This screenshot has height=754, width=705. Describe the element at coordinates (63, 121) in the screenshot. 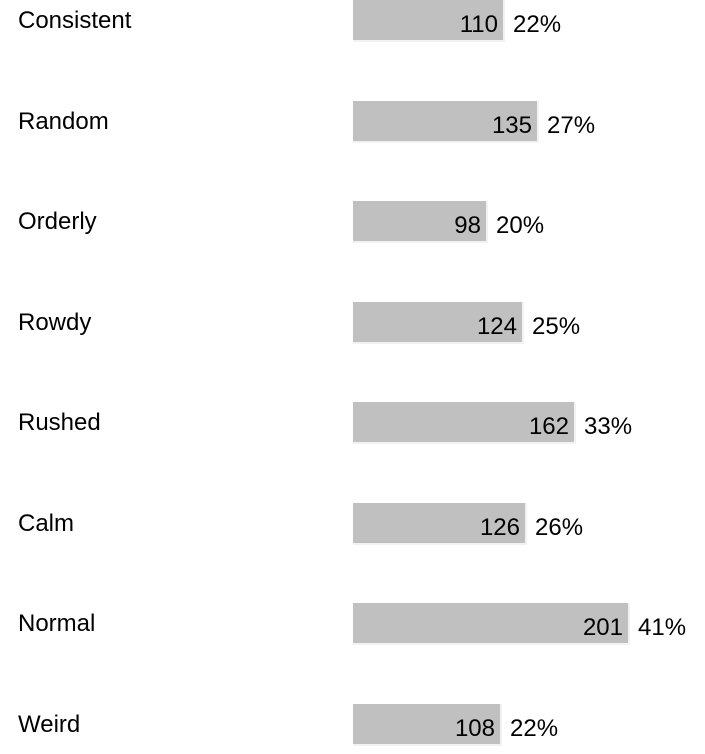

I see `category-label: Random` at that location.